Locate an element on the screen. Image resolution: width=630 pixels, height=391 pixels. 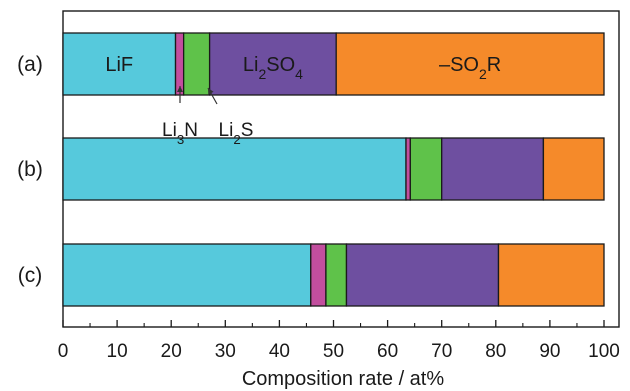
bar-a-li2so4 is located at coordinates (272, 64).